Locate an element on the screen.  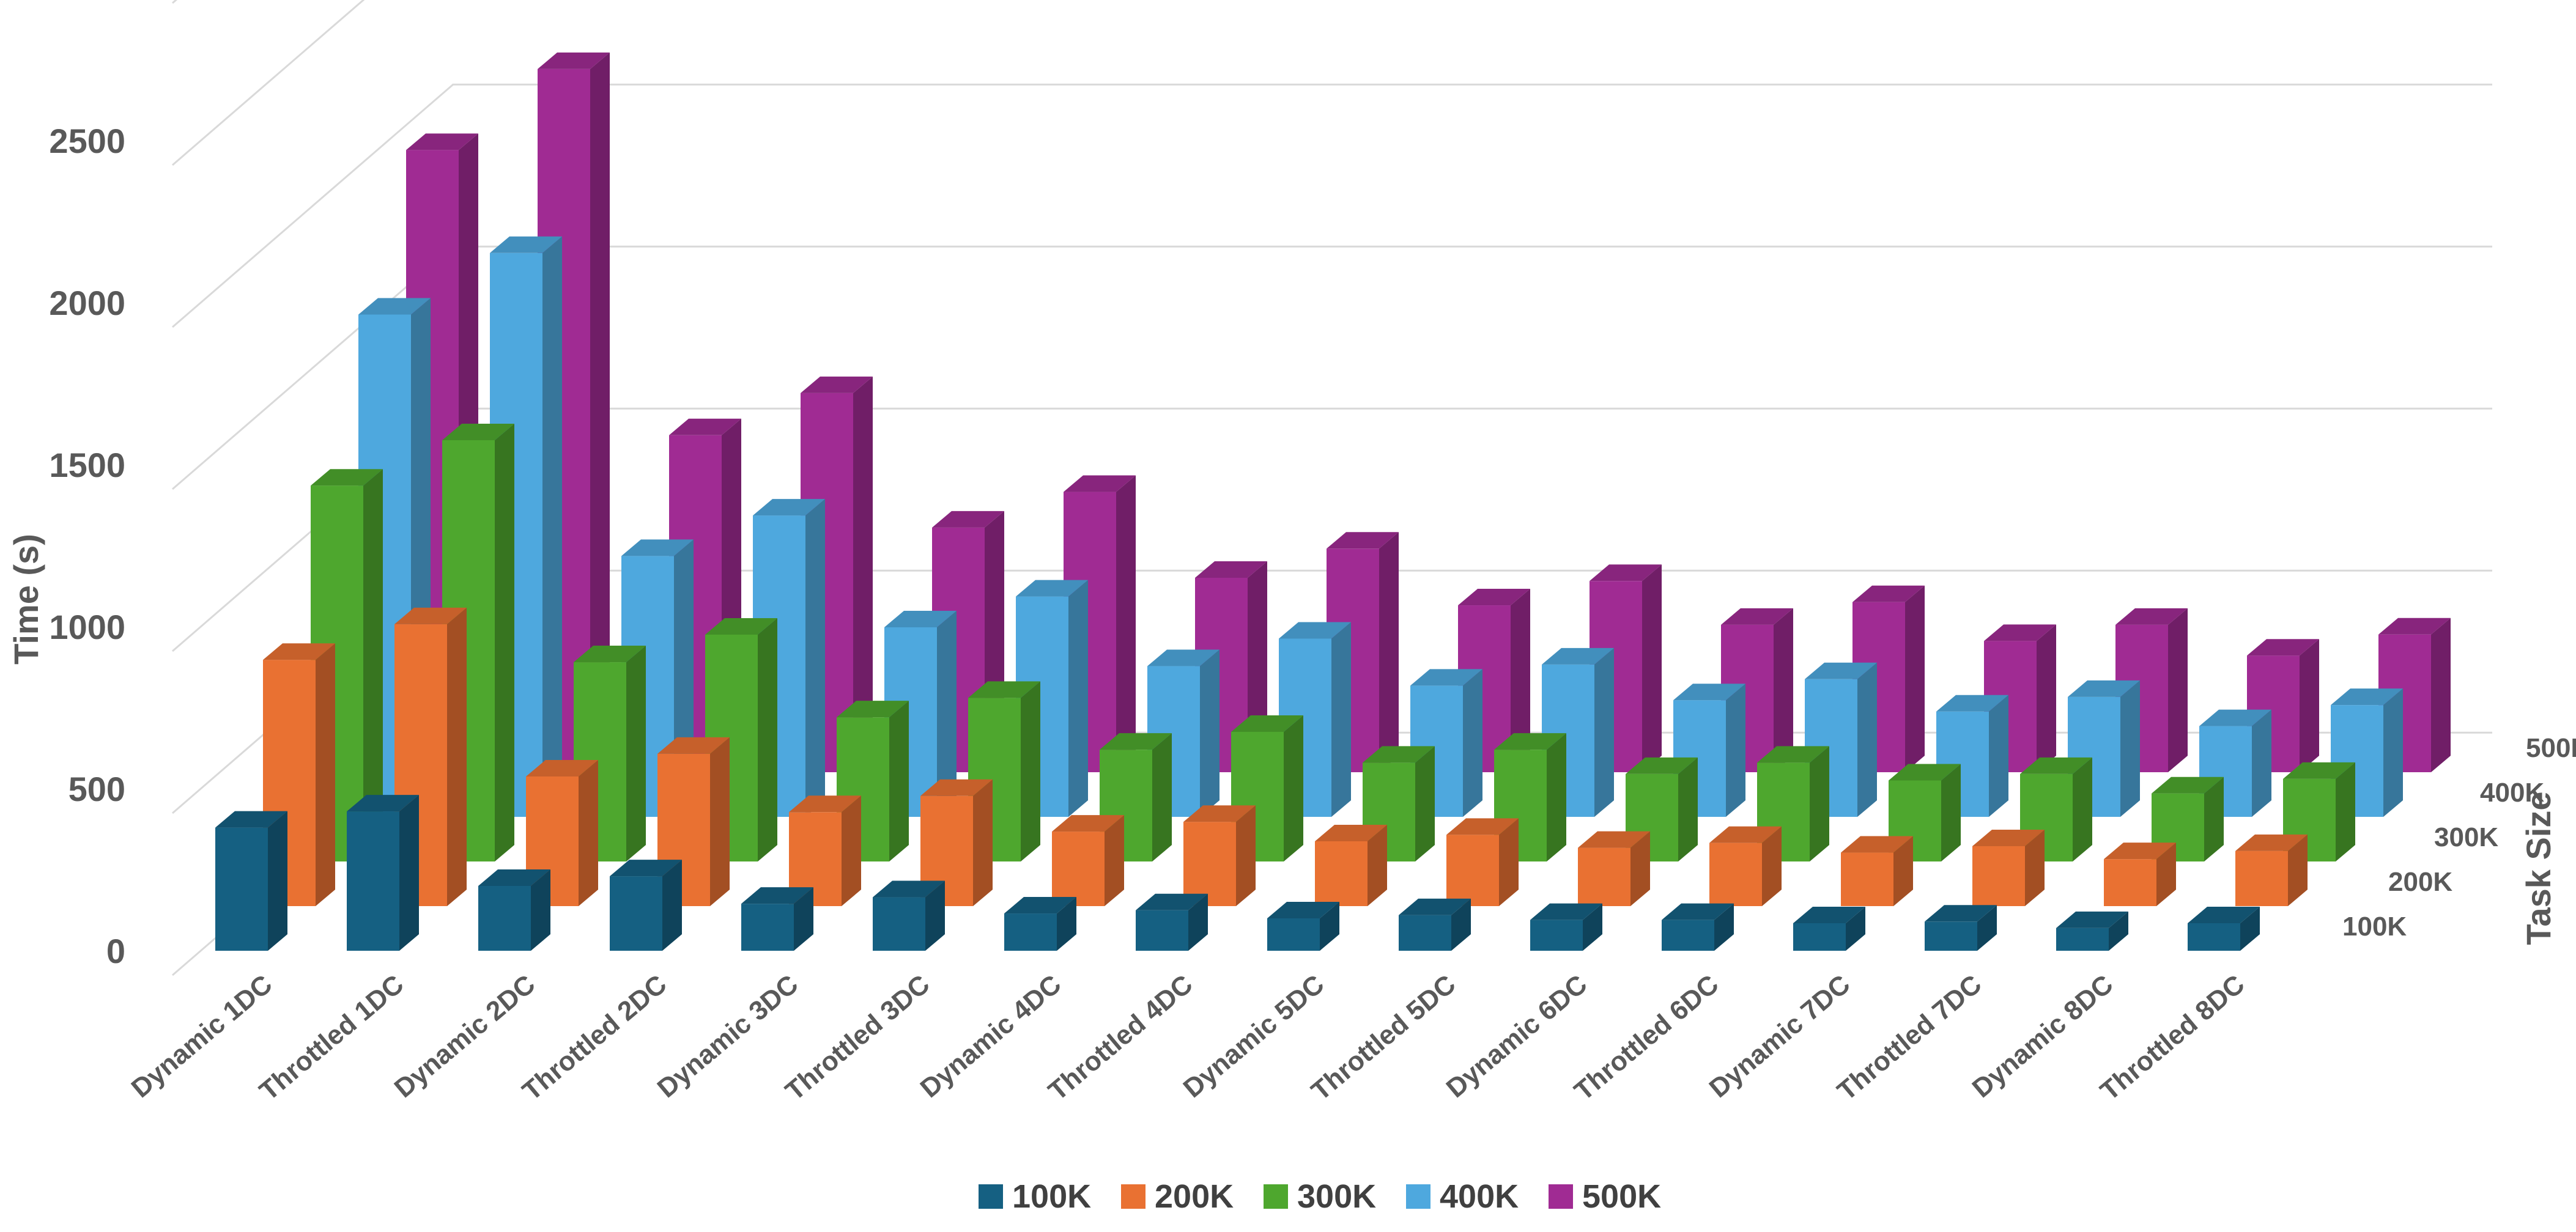
y-tick-label: 1500 is located at coordinates (87, 465).